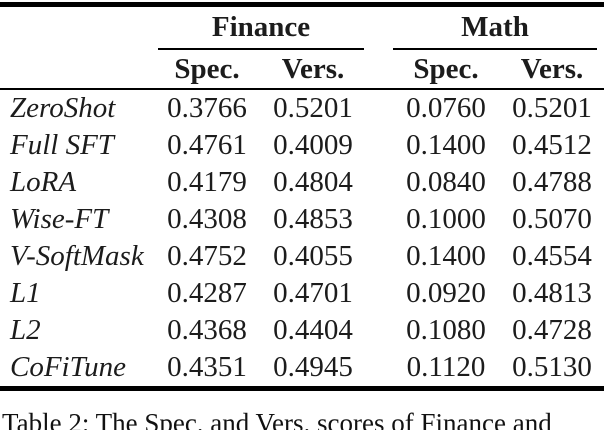 The width and height of the screenshot is (604, 430). Describe the element at coordinates (207, 108) in the screenshot. I see `score-value: 0.3766` at that location.